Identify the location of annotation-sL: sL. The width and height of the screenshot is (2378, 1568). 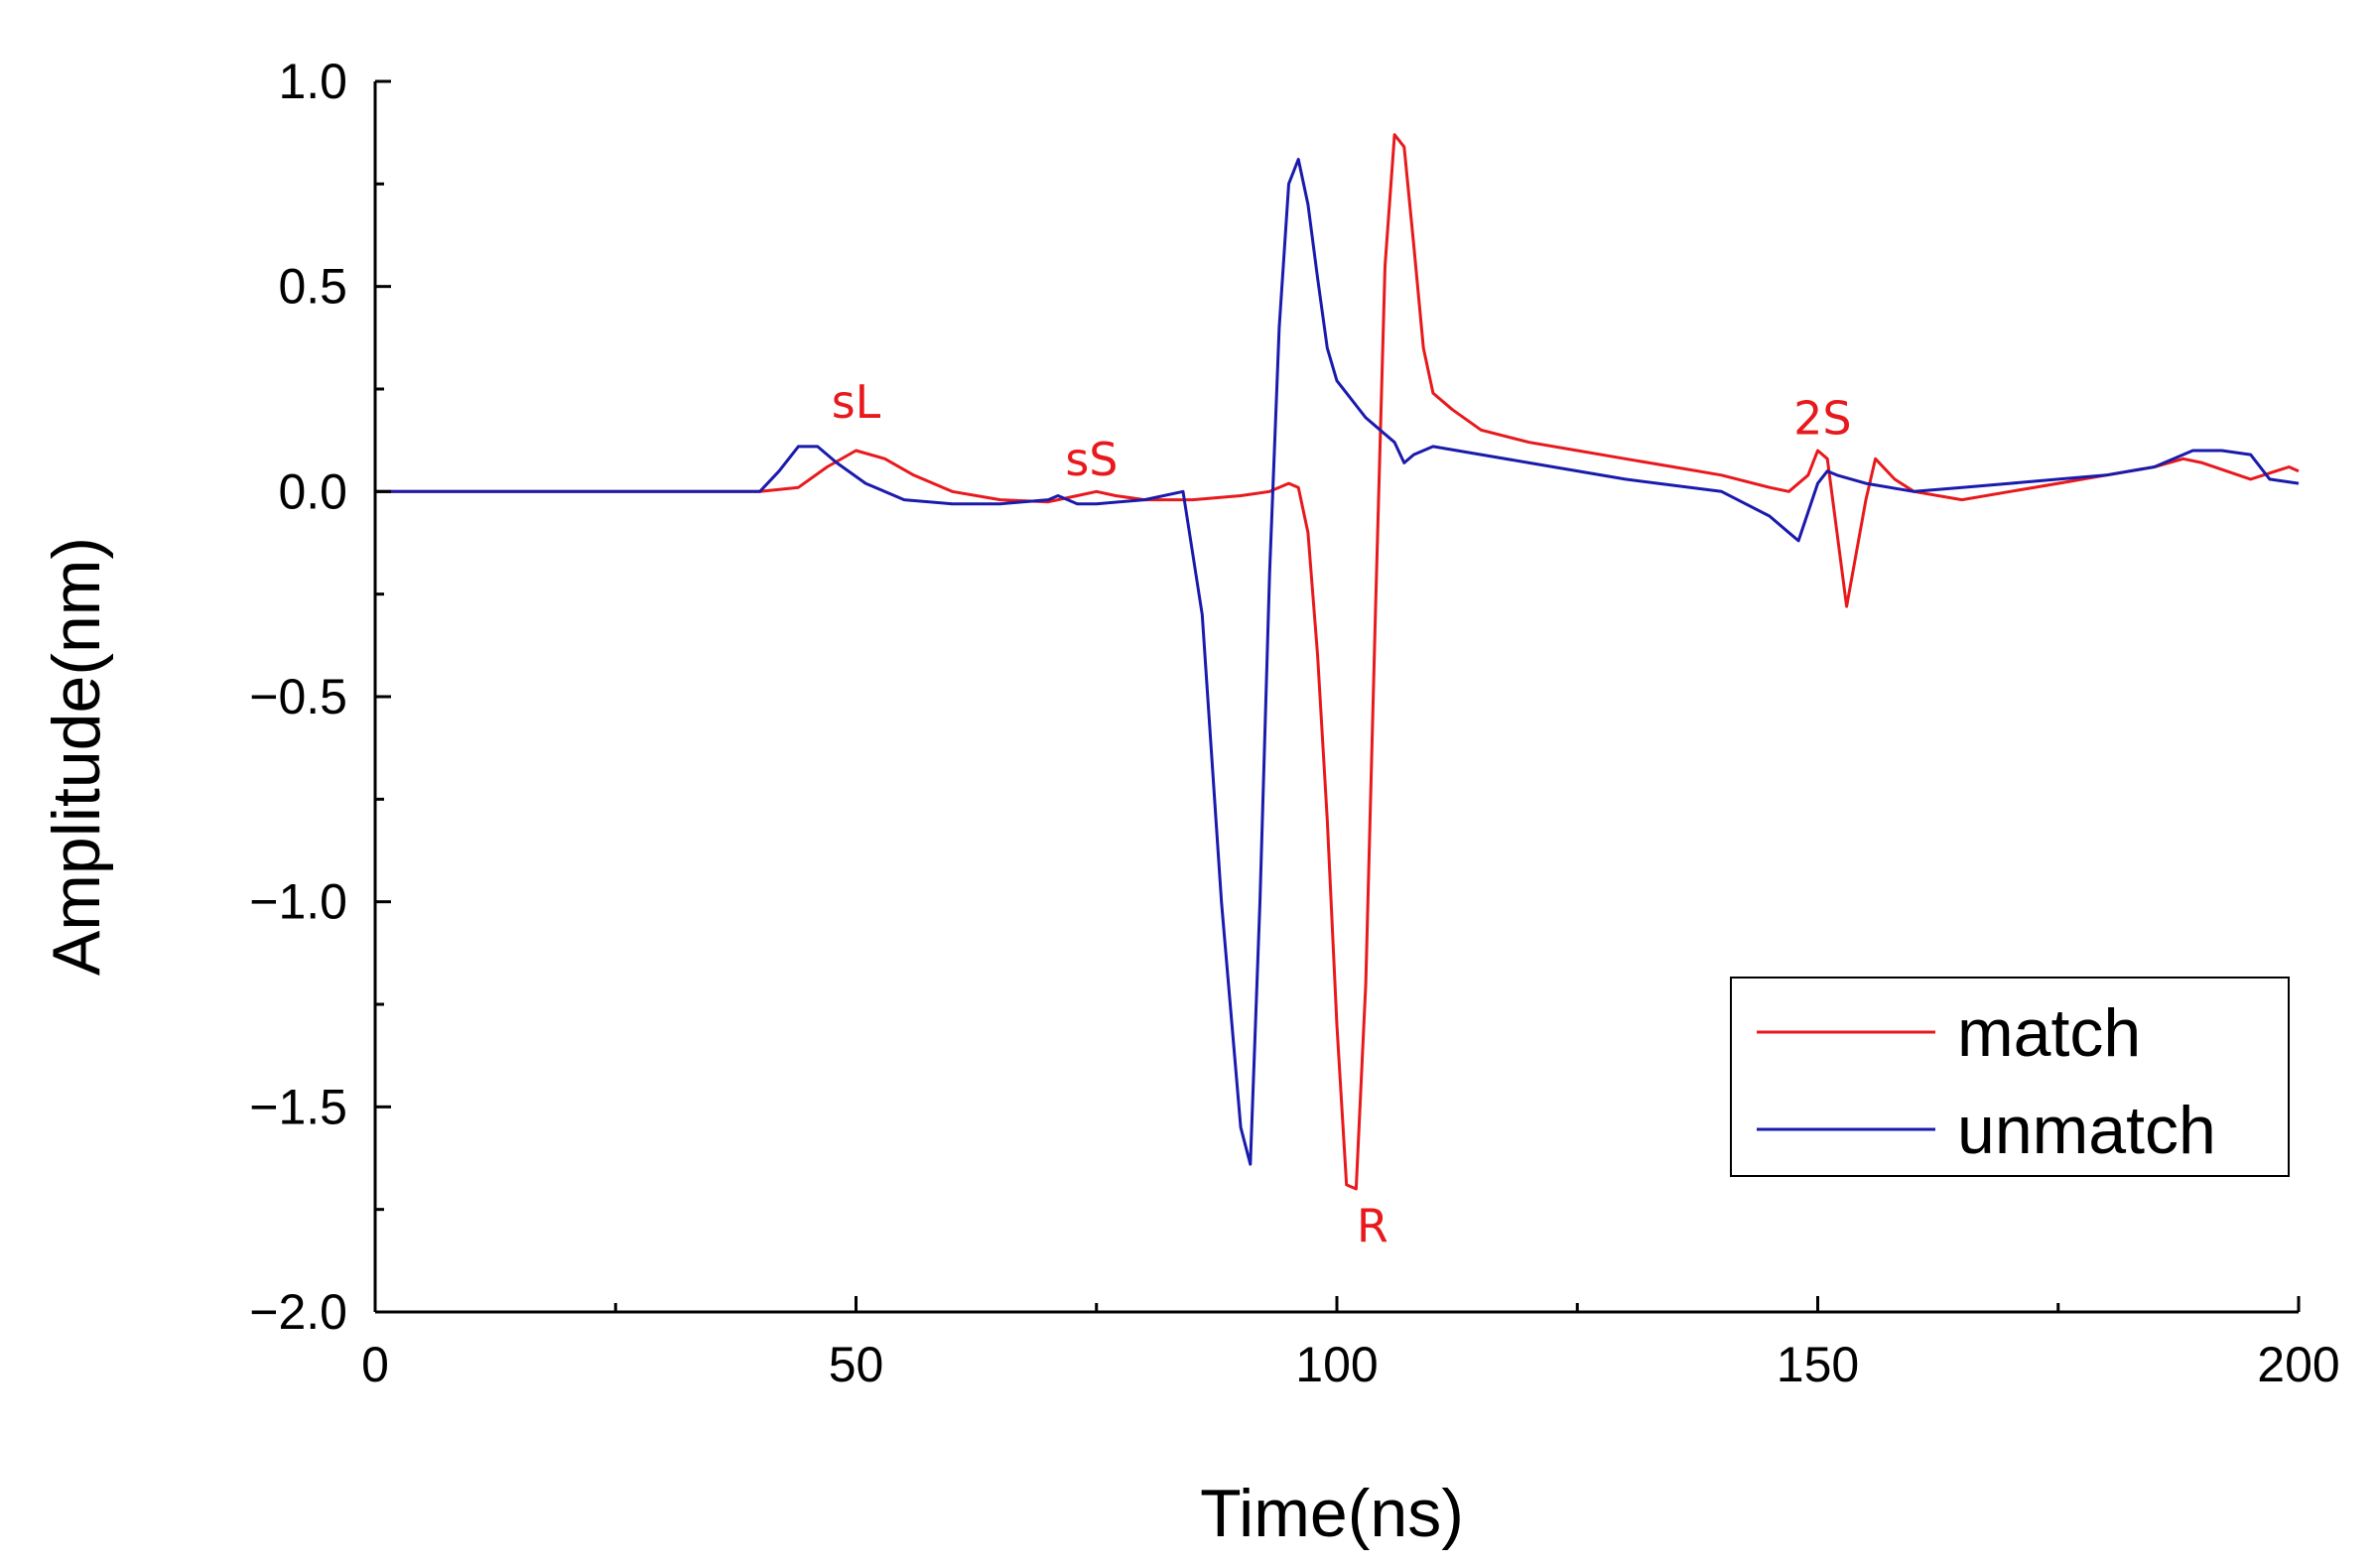
(857, 402).